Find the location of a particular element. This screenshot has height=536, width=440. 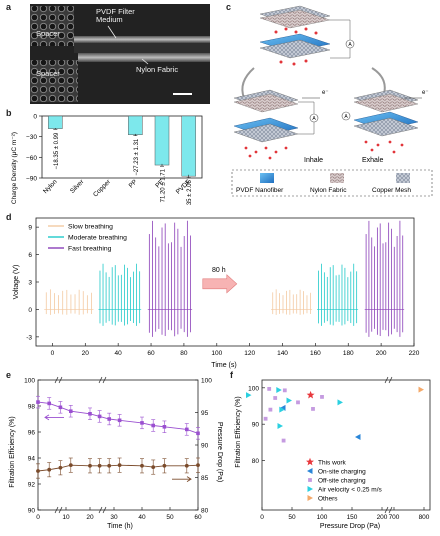

panel-letter-b: b is located at coordinates (9, 113).